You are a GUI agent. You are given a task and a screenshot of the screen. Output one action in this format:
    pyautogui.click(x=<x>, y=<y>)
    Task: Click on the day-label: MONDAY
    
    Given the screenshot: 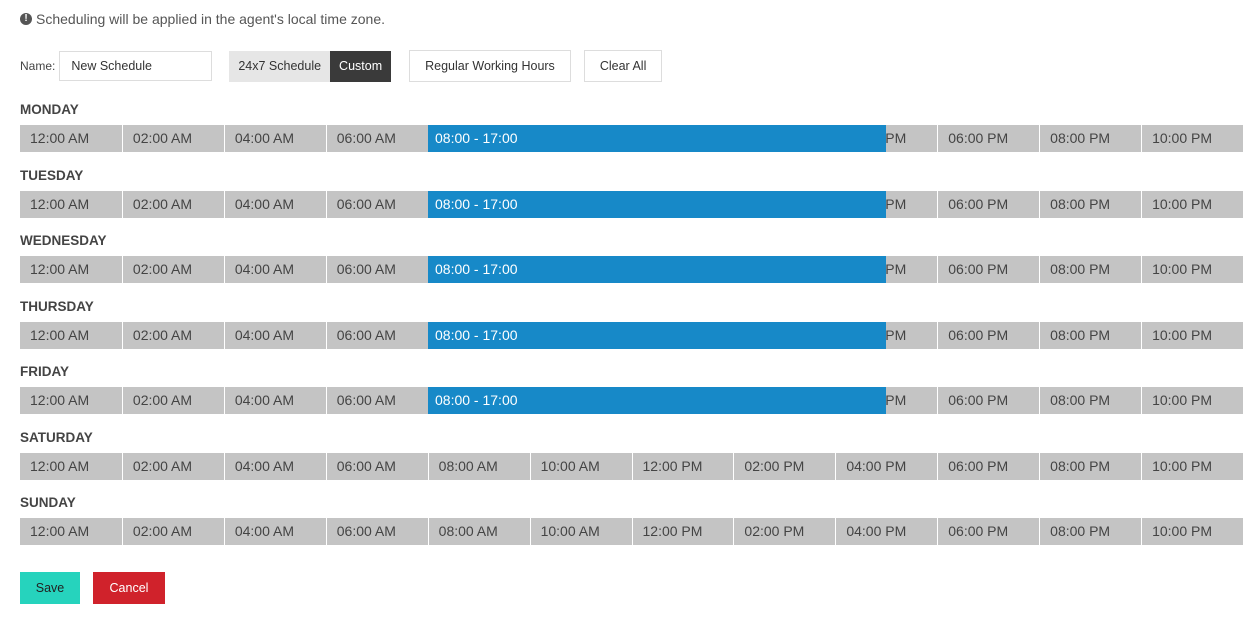 What is the action you would take?
    pyautogui.click(x=49, y=109)
    